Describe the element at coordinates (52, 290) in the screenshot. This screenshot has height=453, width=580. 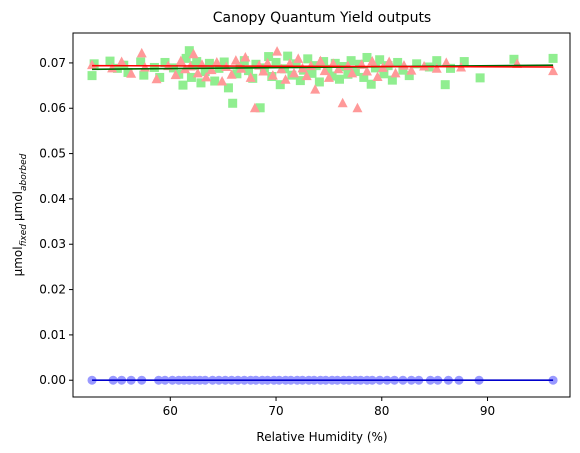
I see `y-tick-label: 0.02` at that location.